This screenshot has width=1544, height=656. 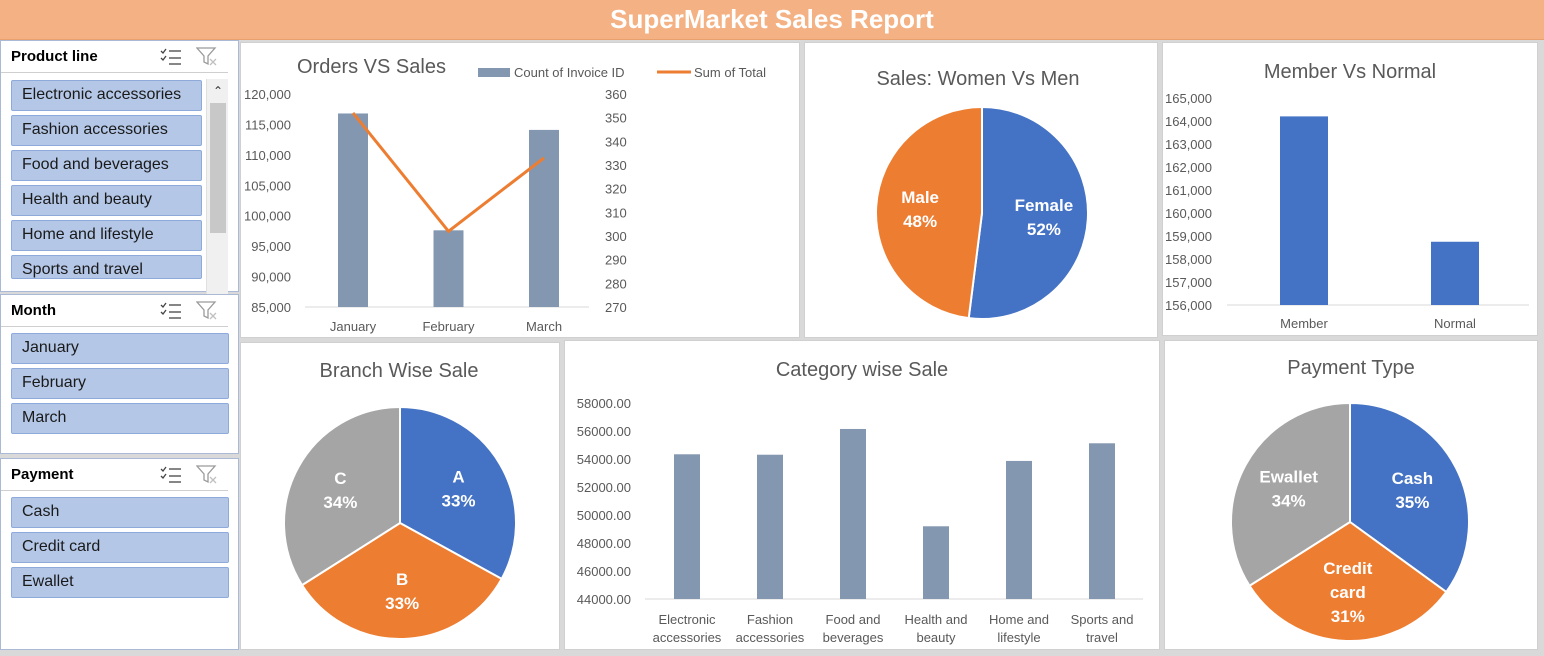 What do you see at coordinates (271, 277) in the screenshot?
I see `y-tick-label: 90,000` at bounding box center [271, 277].